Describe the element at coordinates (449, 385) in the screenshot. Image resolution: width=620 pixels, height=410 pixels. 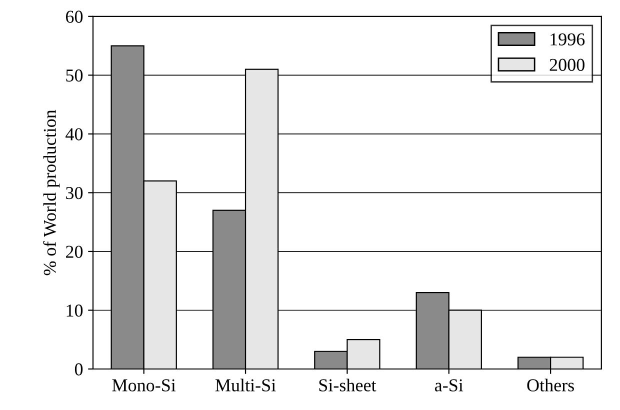
I see `x-tick-label: a-Si` at that location.